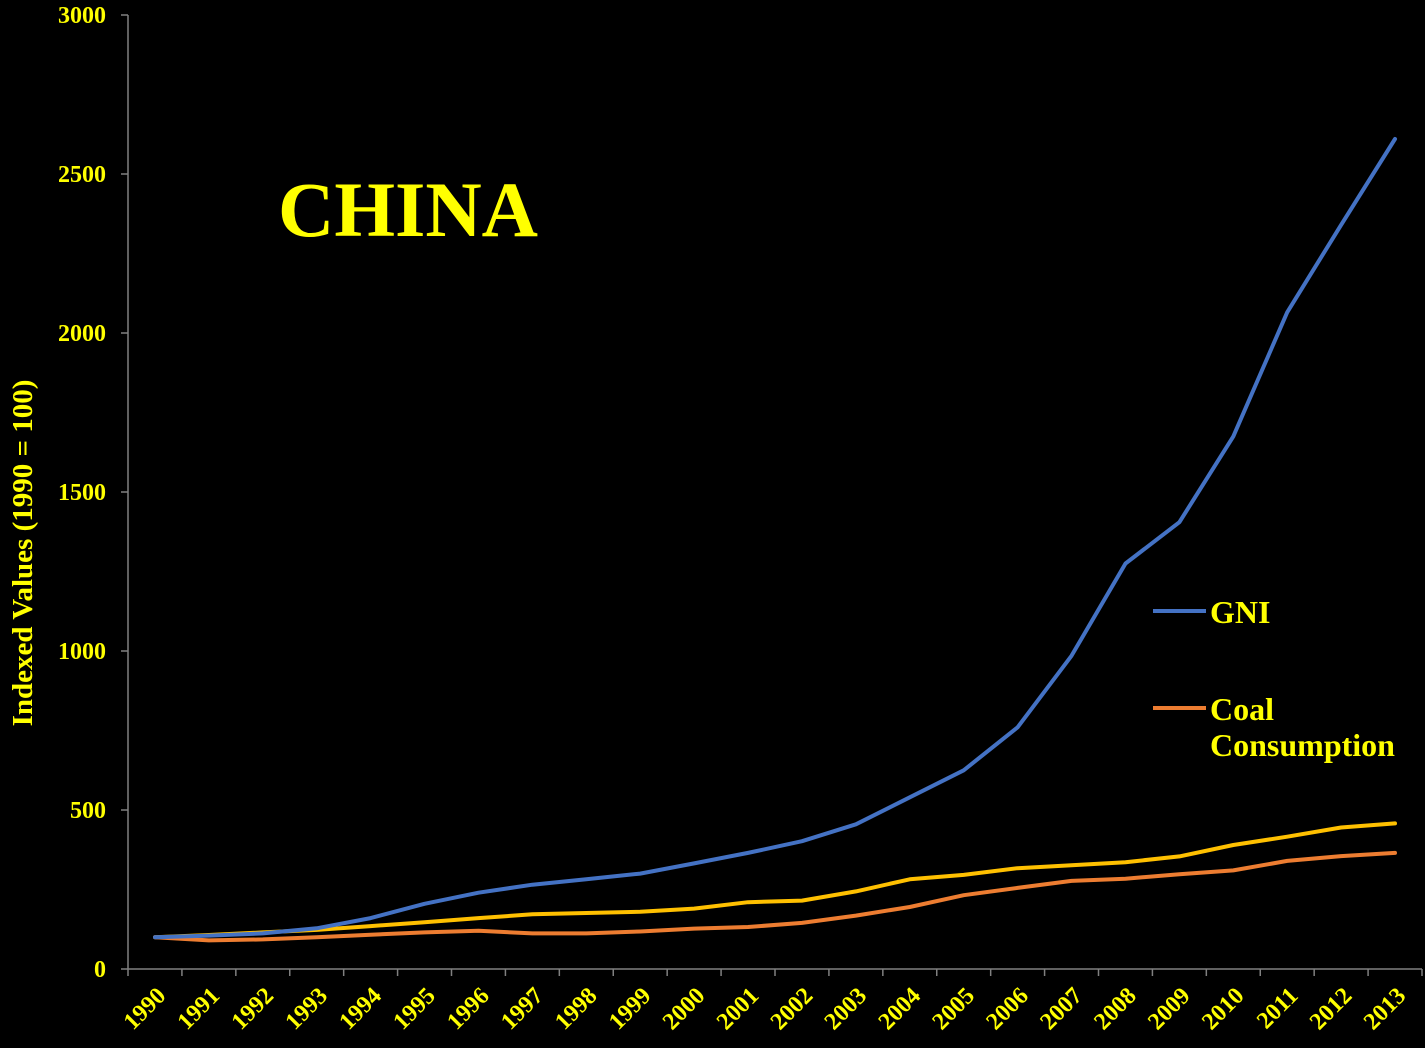 Image resolution: width=1425 pixels, height=1048 pixels. I want to click on x-tick-label: 1998, so click(576, 1009).